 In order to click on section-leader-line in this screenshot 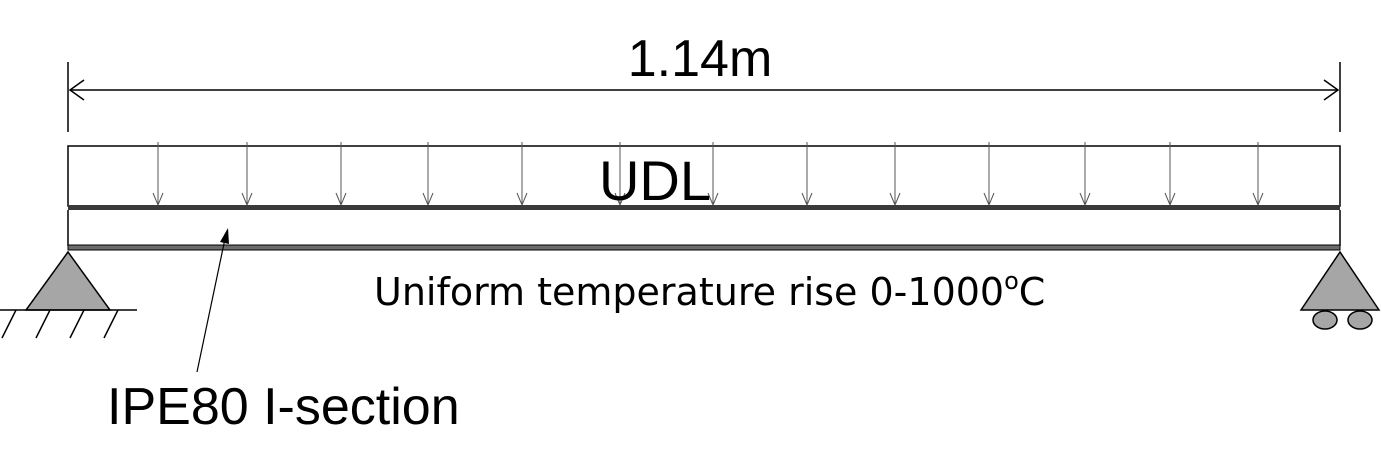, I will do `click(211, 303)`.